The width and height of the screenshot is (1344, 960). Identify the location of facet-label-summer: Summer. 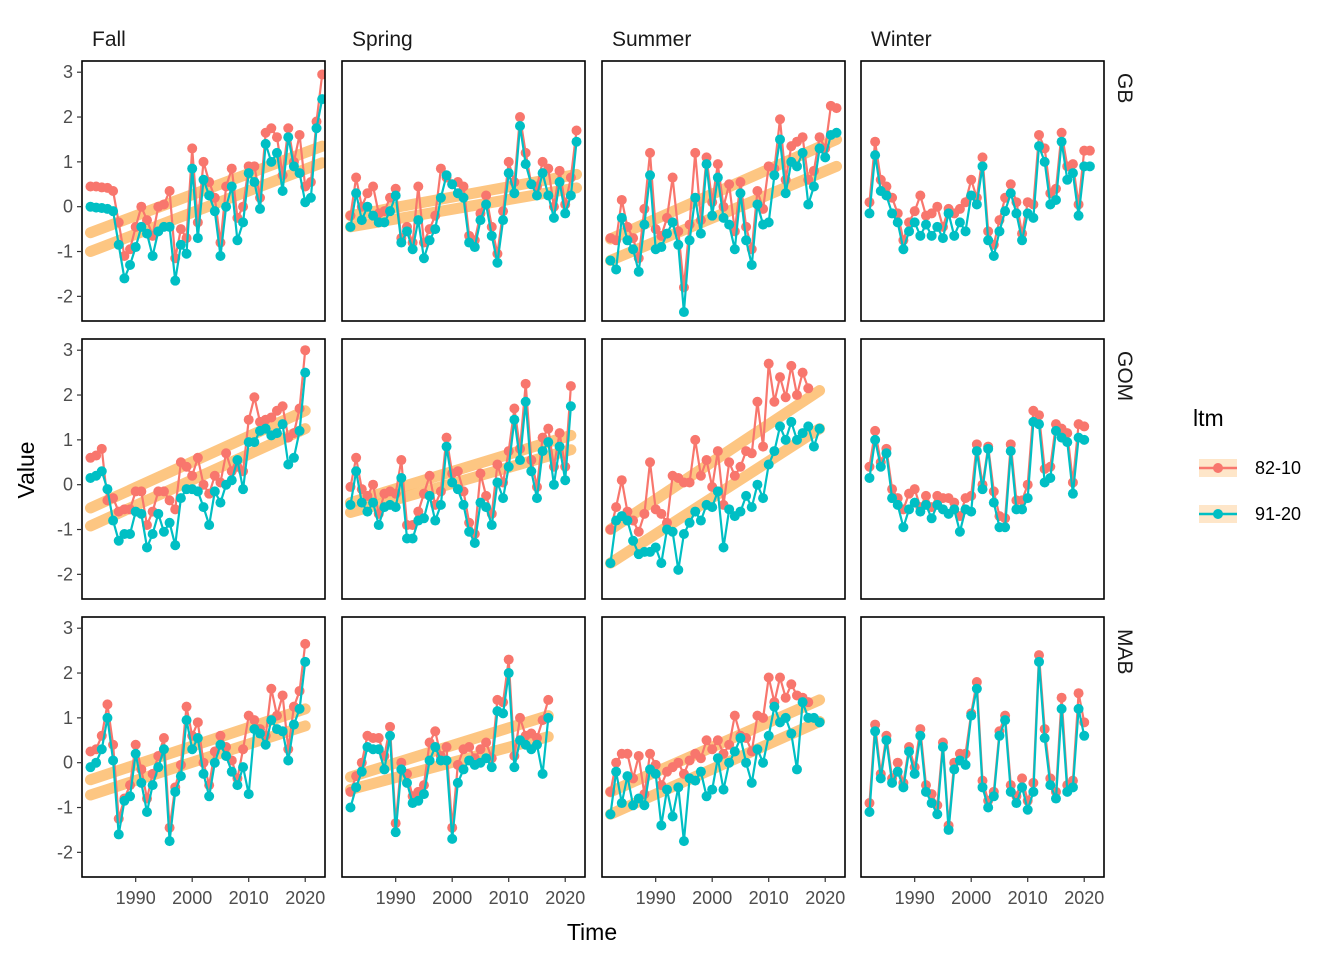
(651, 39).